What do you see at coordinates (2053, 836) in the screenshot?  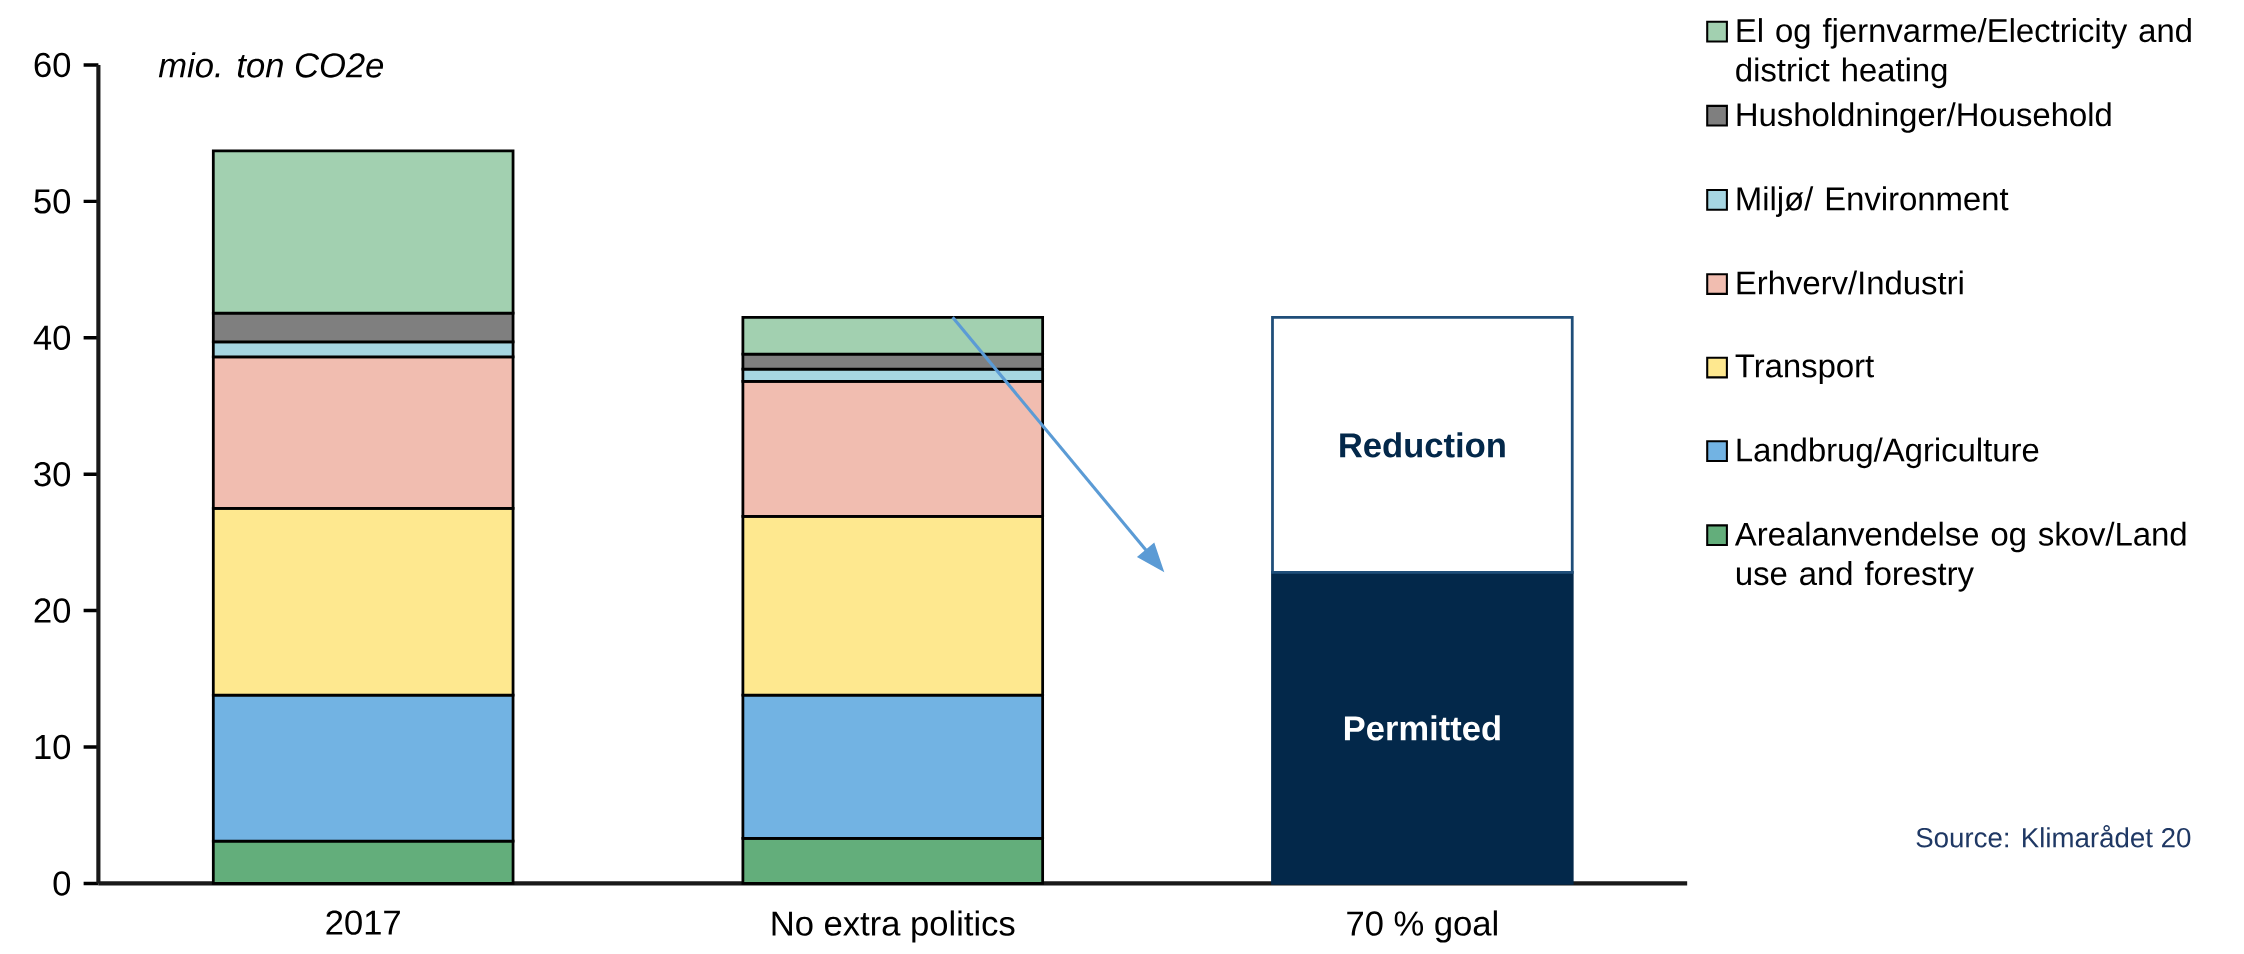 I see `source-note: Source: Klimarådet 20` at bounding box center [2053, 836].